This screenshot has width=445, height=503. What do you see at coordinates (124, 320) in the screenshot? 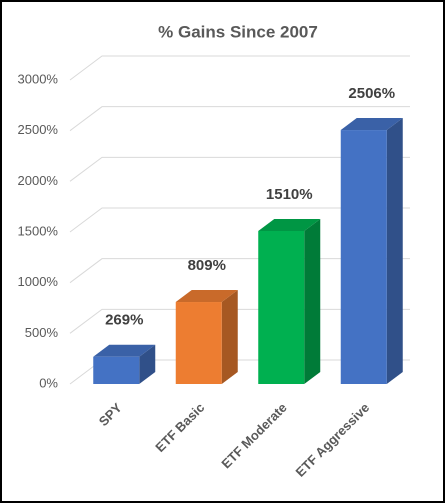
I see `value-label: 269%` at bounding box center [124, 320].